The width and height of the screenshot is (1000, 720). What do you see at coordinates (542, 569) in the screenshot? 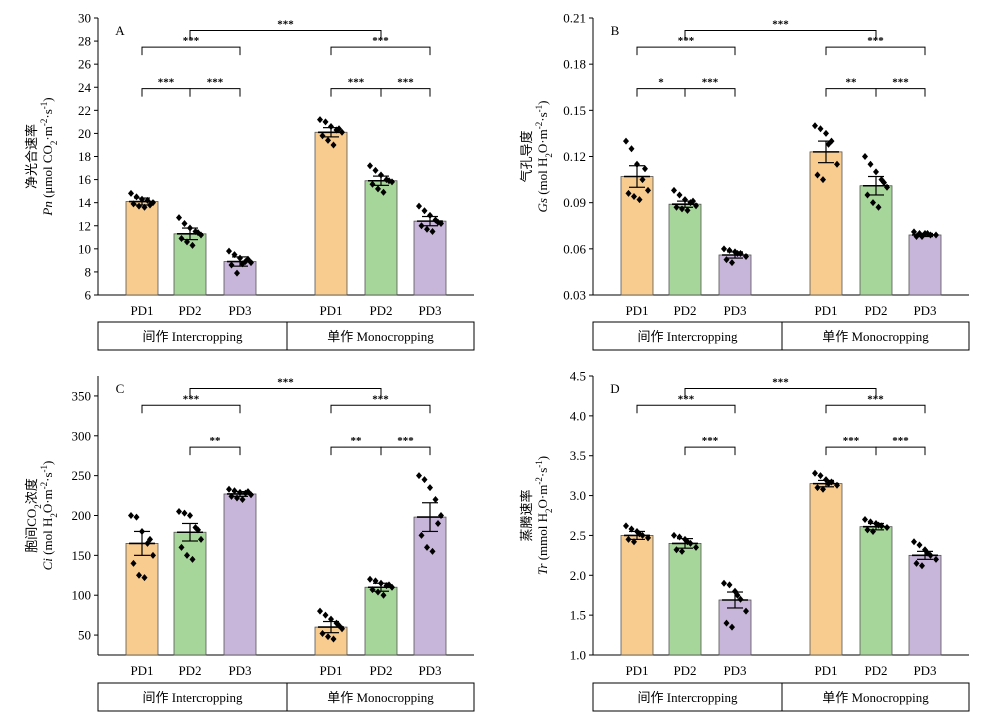
I see `y-axis-label-symbol: Tr` at bounding box center [542, 569].